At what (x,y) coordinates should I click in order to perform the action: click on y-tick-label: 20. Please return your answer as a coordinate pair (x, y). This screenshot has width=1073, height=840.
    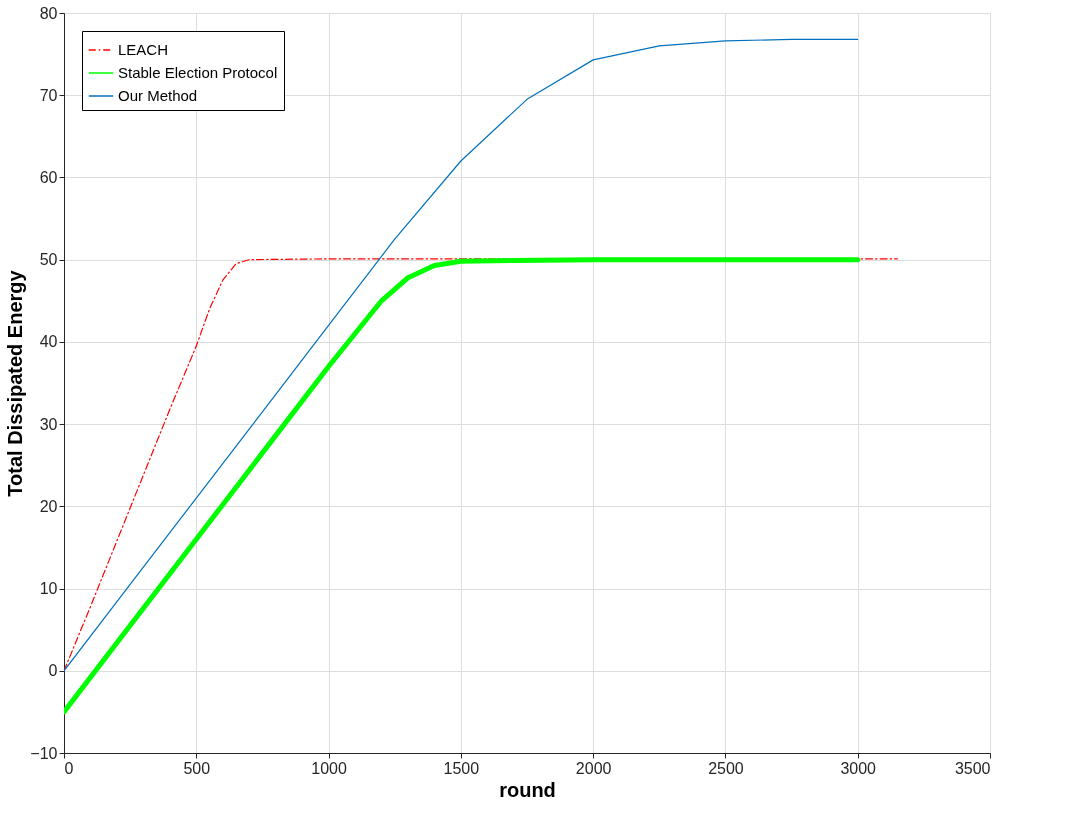
    Looking at the image, I should click on (48, 506).